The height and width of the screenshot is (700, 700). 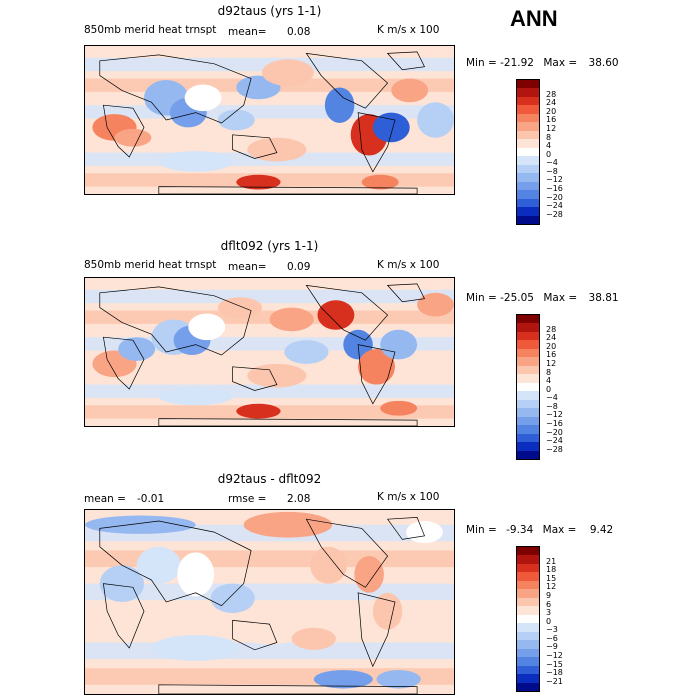 I want to click on min-max-readout: Min = -9.34 Max = 9.42, so click(x=539, y=530).